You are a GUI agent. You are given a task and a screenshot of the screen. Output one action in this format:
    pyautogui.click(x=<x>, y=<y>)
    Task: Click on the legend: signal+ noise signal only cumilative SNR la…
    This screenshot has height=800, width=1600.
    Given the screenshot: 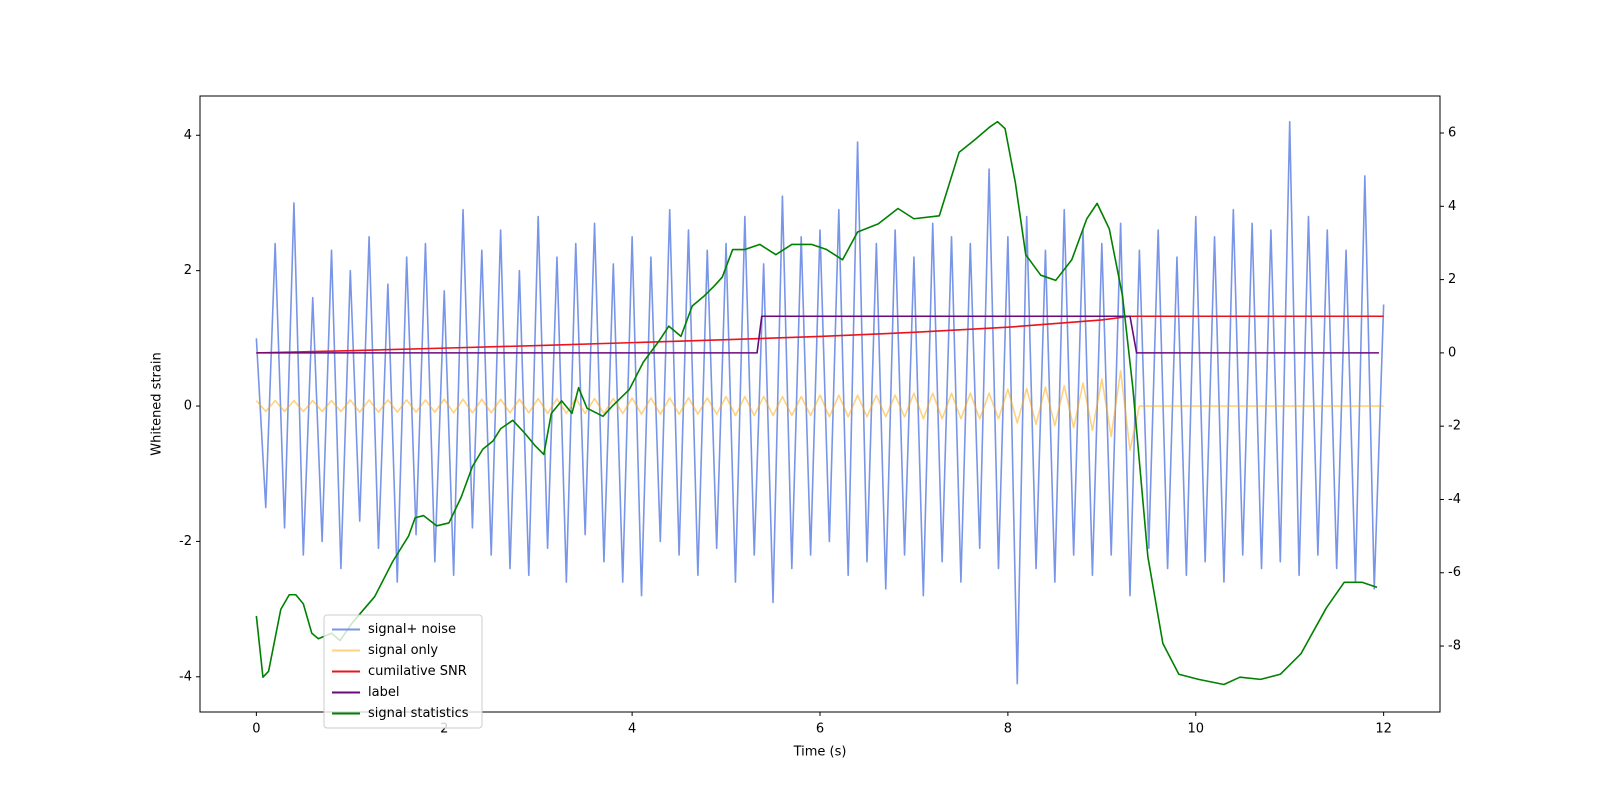 What is the action you would take?
    pyautogui.click(x=403, y=671)
    